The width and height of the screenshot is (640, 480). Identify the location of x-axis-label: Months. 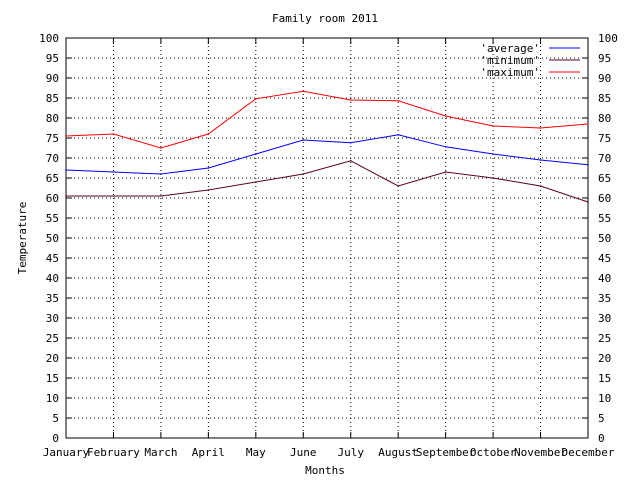
(325, 470).